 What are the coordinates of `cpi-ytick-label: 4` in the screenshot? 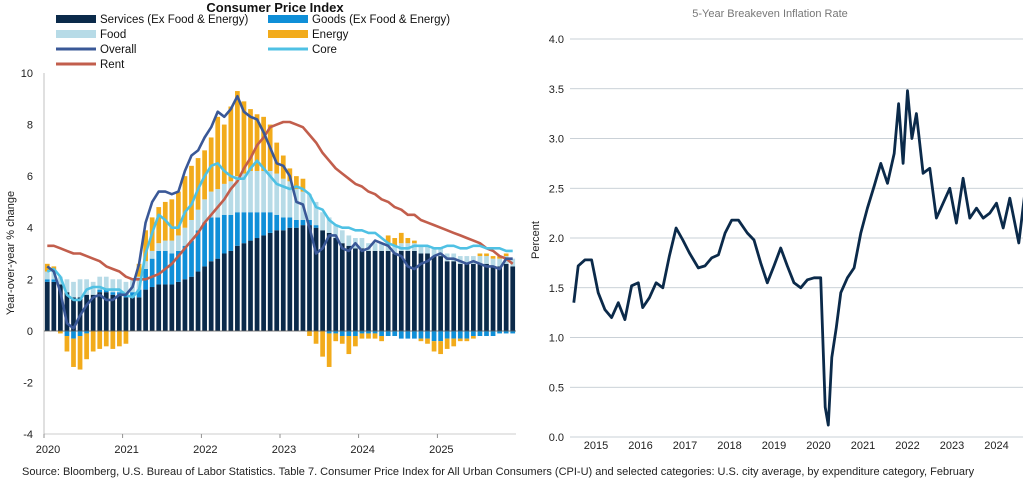 It's located at (30, 229).